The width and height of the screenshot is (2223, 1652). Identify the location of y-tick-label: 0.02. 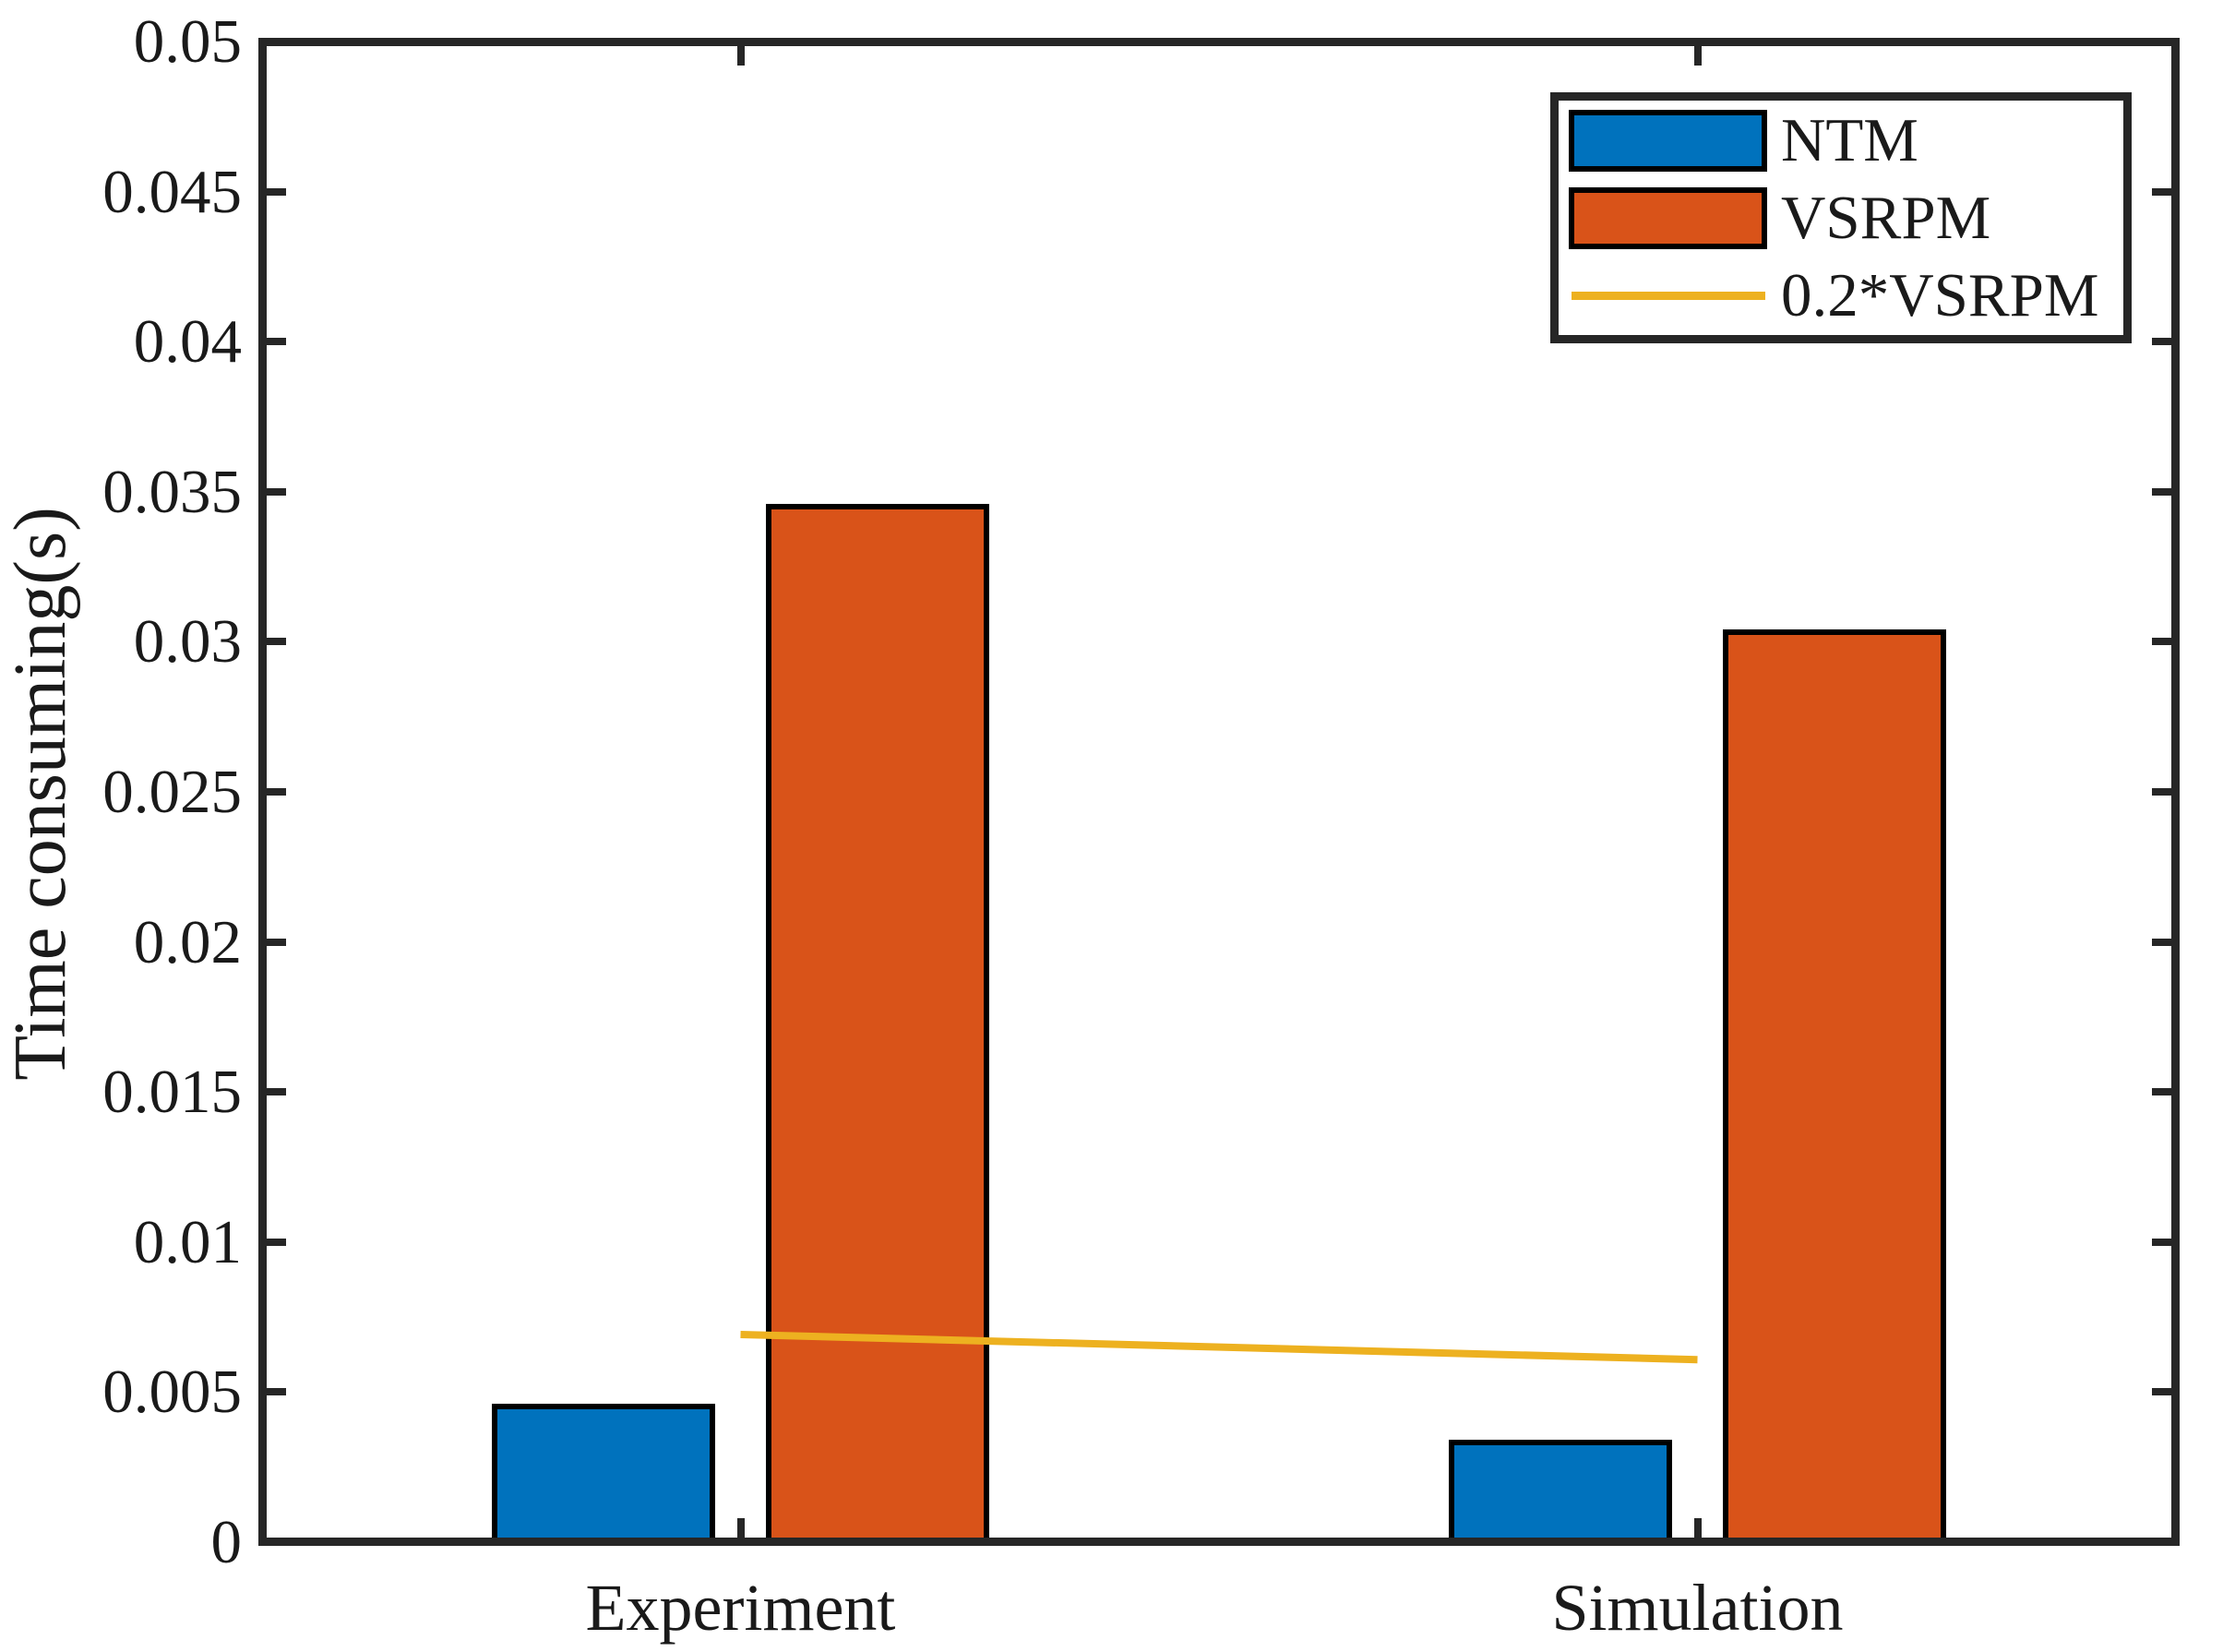
(187, 942).